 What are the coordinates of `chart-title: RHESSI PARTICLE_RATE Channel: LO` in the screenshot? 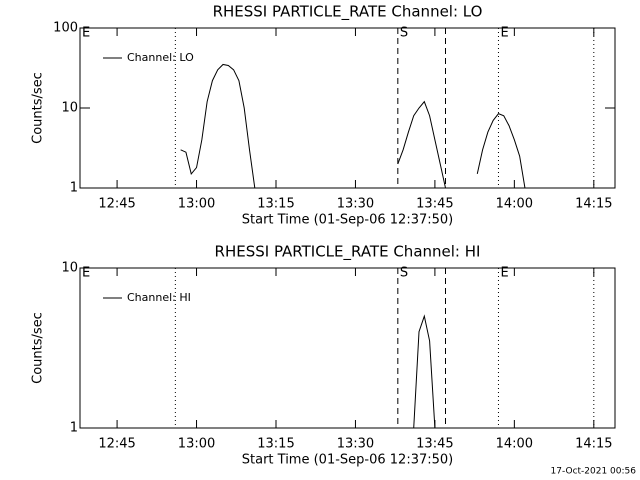 It's located at (348, 12).